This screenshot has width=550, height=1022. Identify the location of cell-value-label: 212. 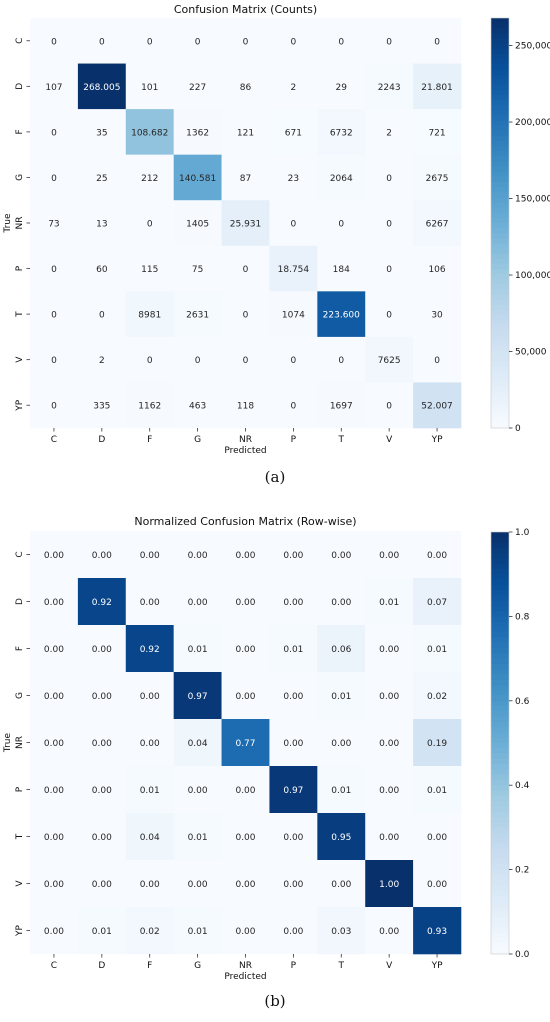
(149, 179).